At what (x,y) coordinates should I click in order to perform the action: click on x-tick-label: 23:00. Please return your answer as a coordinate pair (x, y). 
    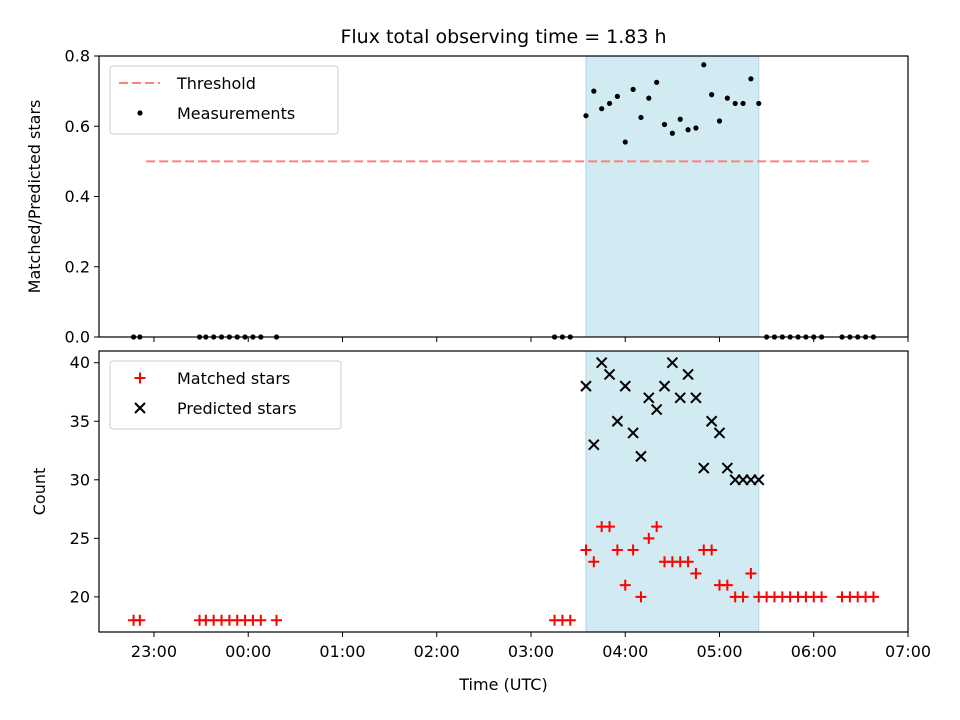
    Looking at the image, I should click on (154, 651).